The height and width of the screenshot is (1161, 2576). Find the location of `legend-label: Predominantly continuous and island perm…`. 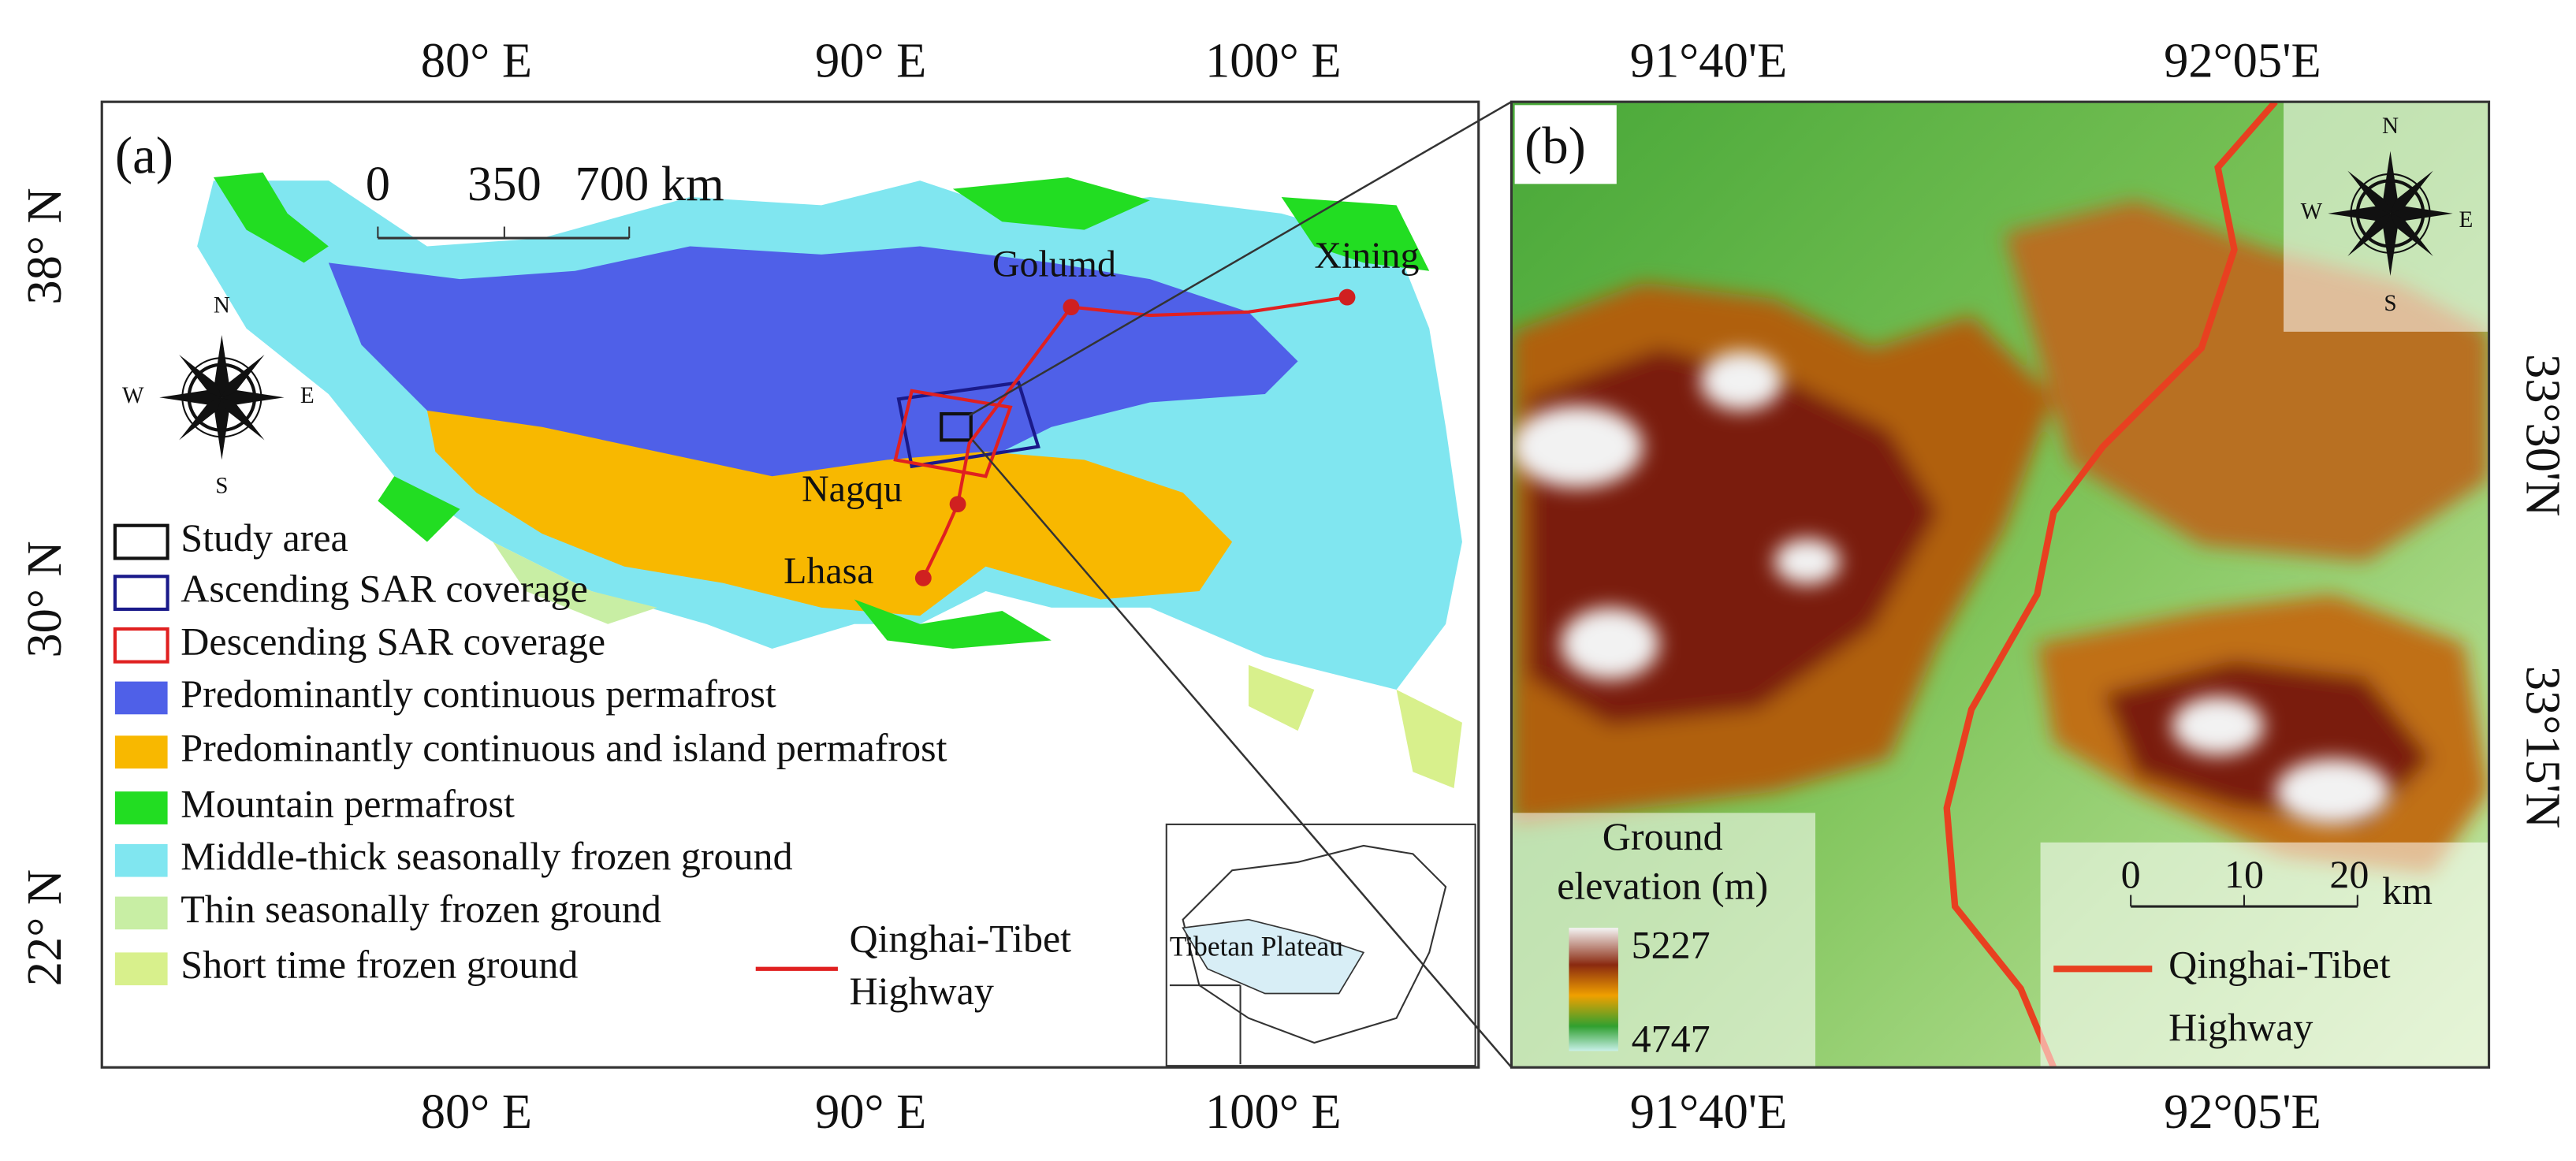

legend-label: Predominantly continuous and island perm… is located at coordinates (564, 748).